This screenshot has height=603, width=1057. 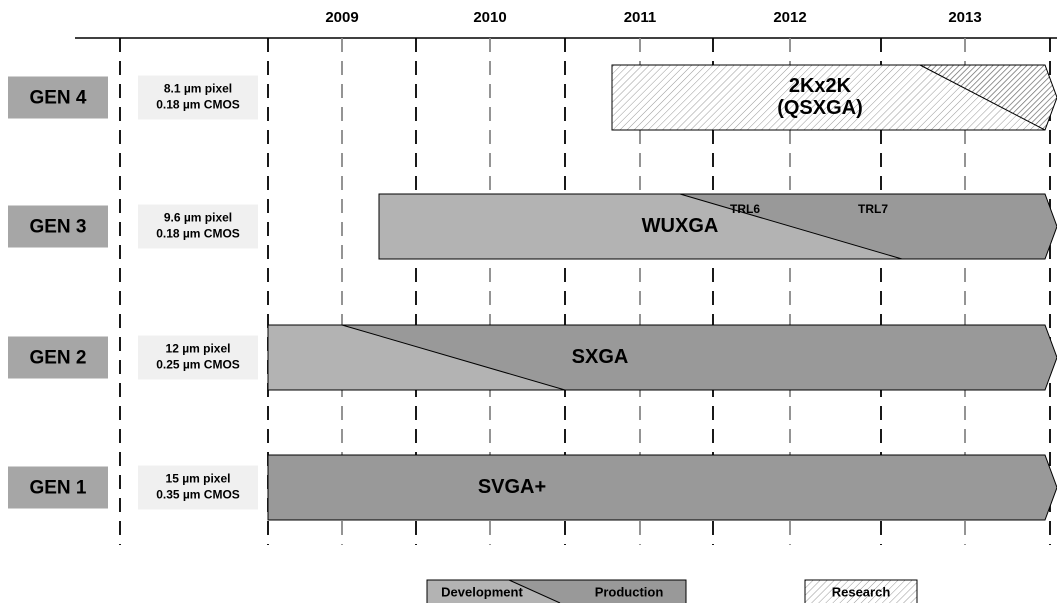 I want to click on spec-line: 12 µm pixel, so click(x=198, y=349).